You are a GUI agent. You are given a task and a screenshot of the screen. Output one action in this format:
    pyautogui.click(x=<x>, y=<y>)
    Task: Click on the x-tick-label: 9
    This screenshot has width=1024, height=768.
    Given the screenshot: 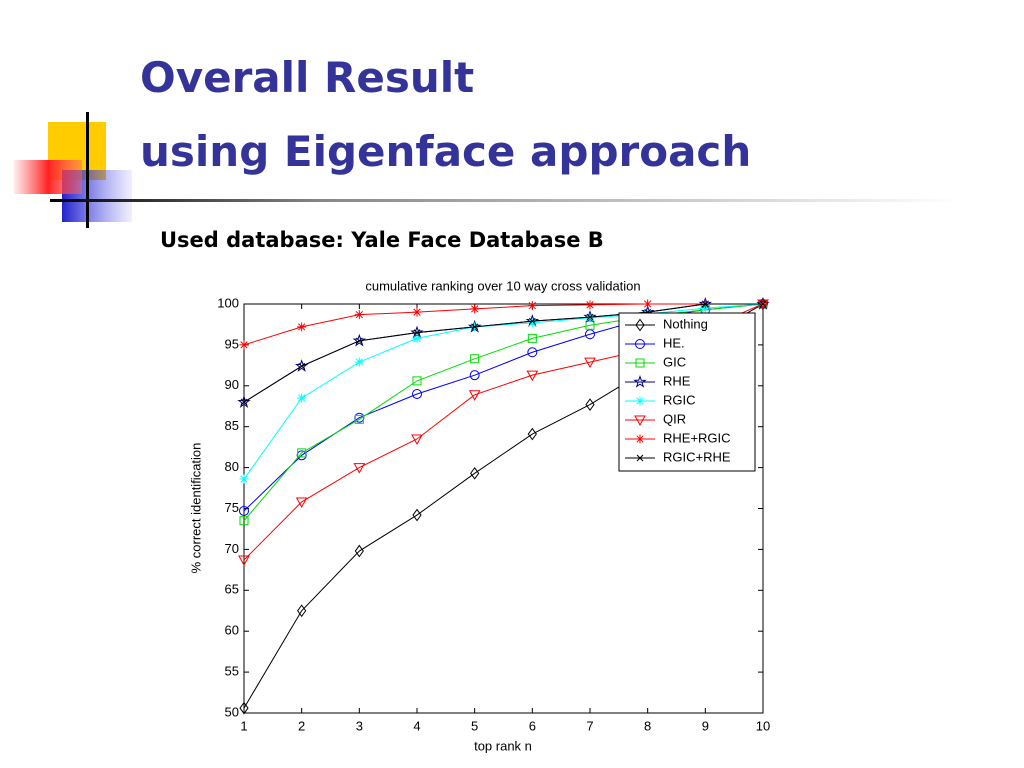 What is the action you would take?
    pyautogui.click(x=705, y=725)
    